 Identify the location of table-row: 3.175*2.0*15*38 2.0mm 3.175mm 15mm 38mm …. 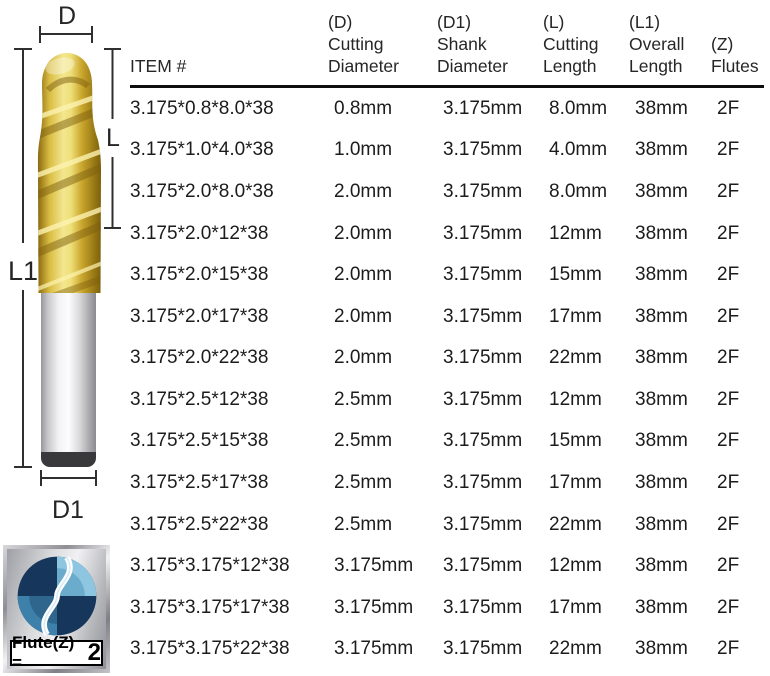
(447, 275).